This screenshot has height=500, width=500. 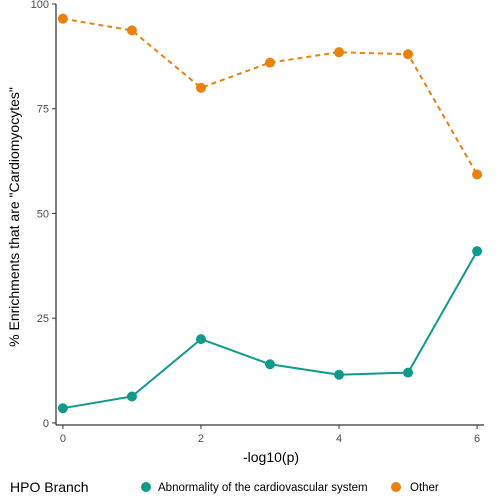 I want to click on y-tick-label: 100, so click(x=40, y=5).